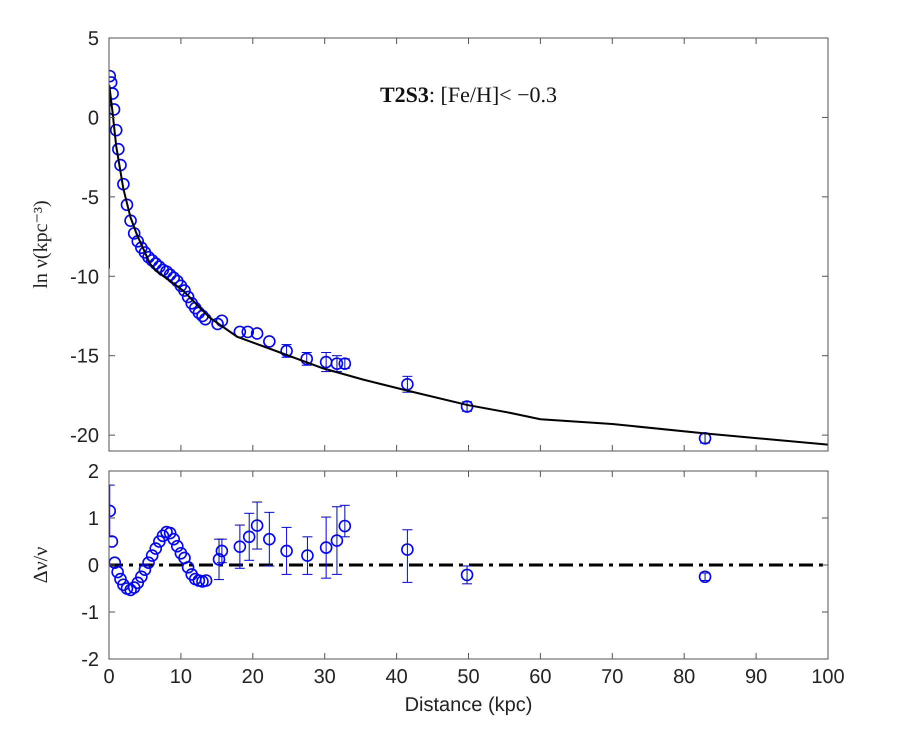  What do you see at coordinates (684, 677) in the screenshot?
I see `x-tick-label: 80` at bounding box center [684, 677].